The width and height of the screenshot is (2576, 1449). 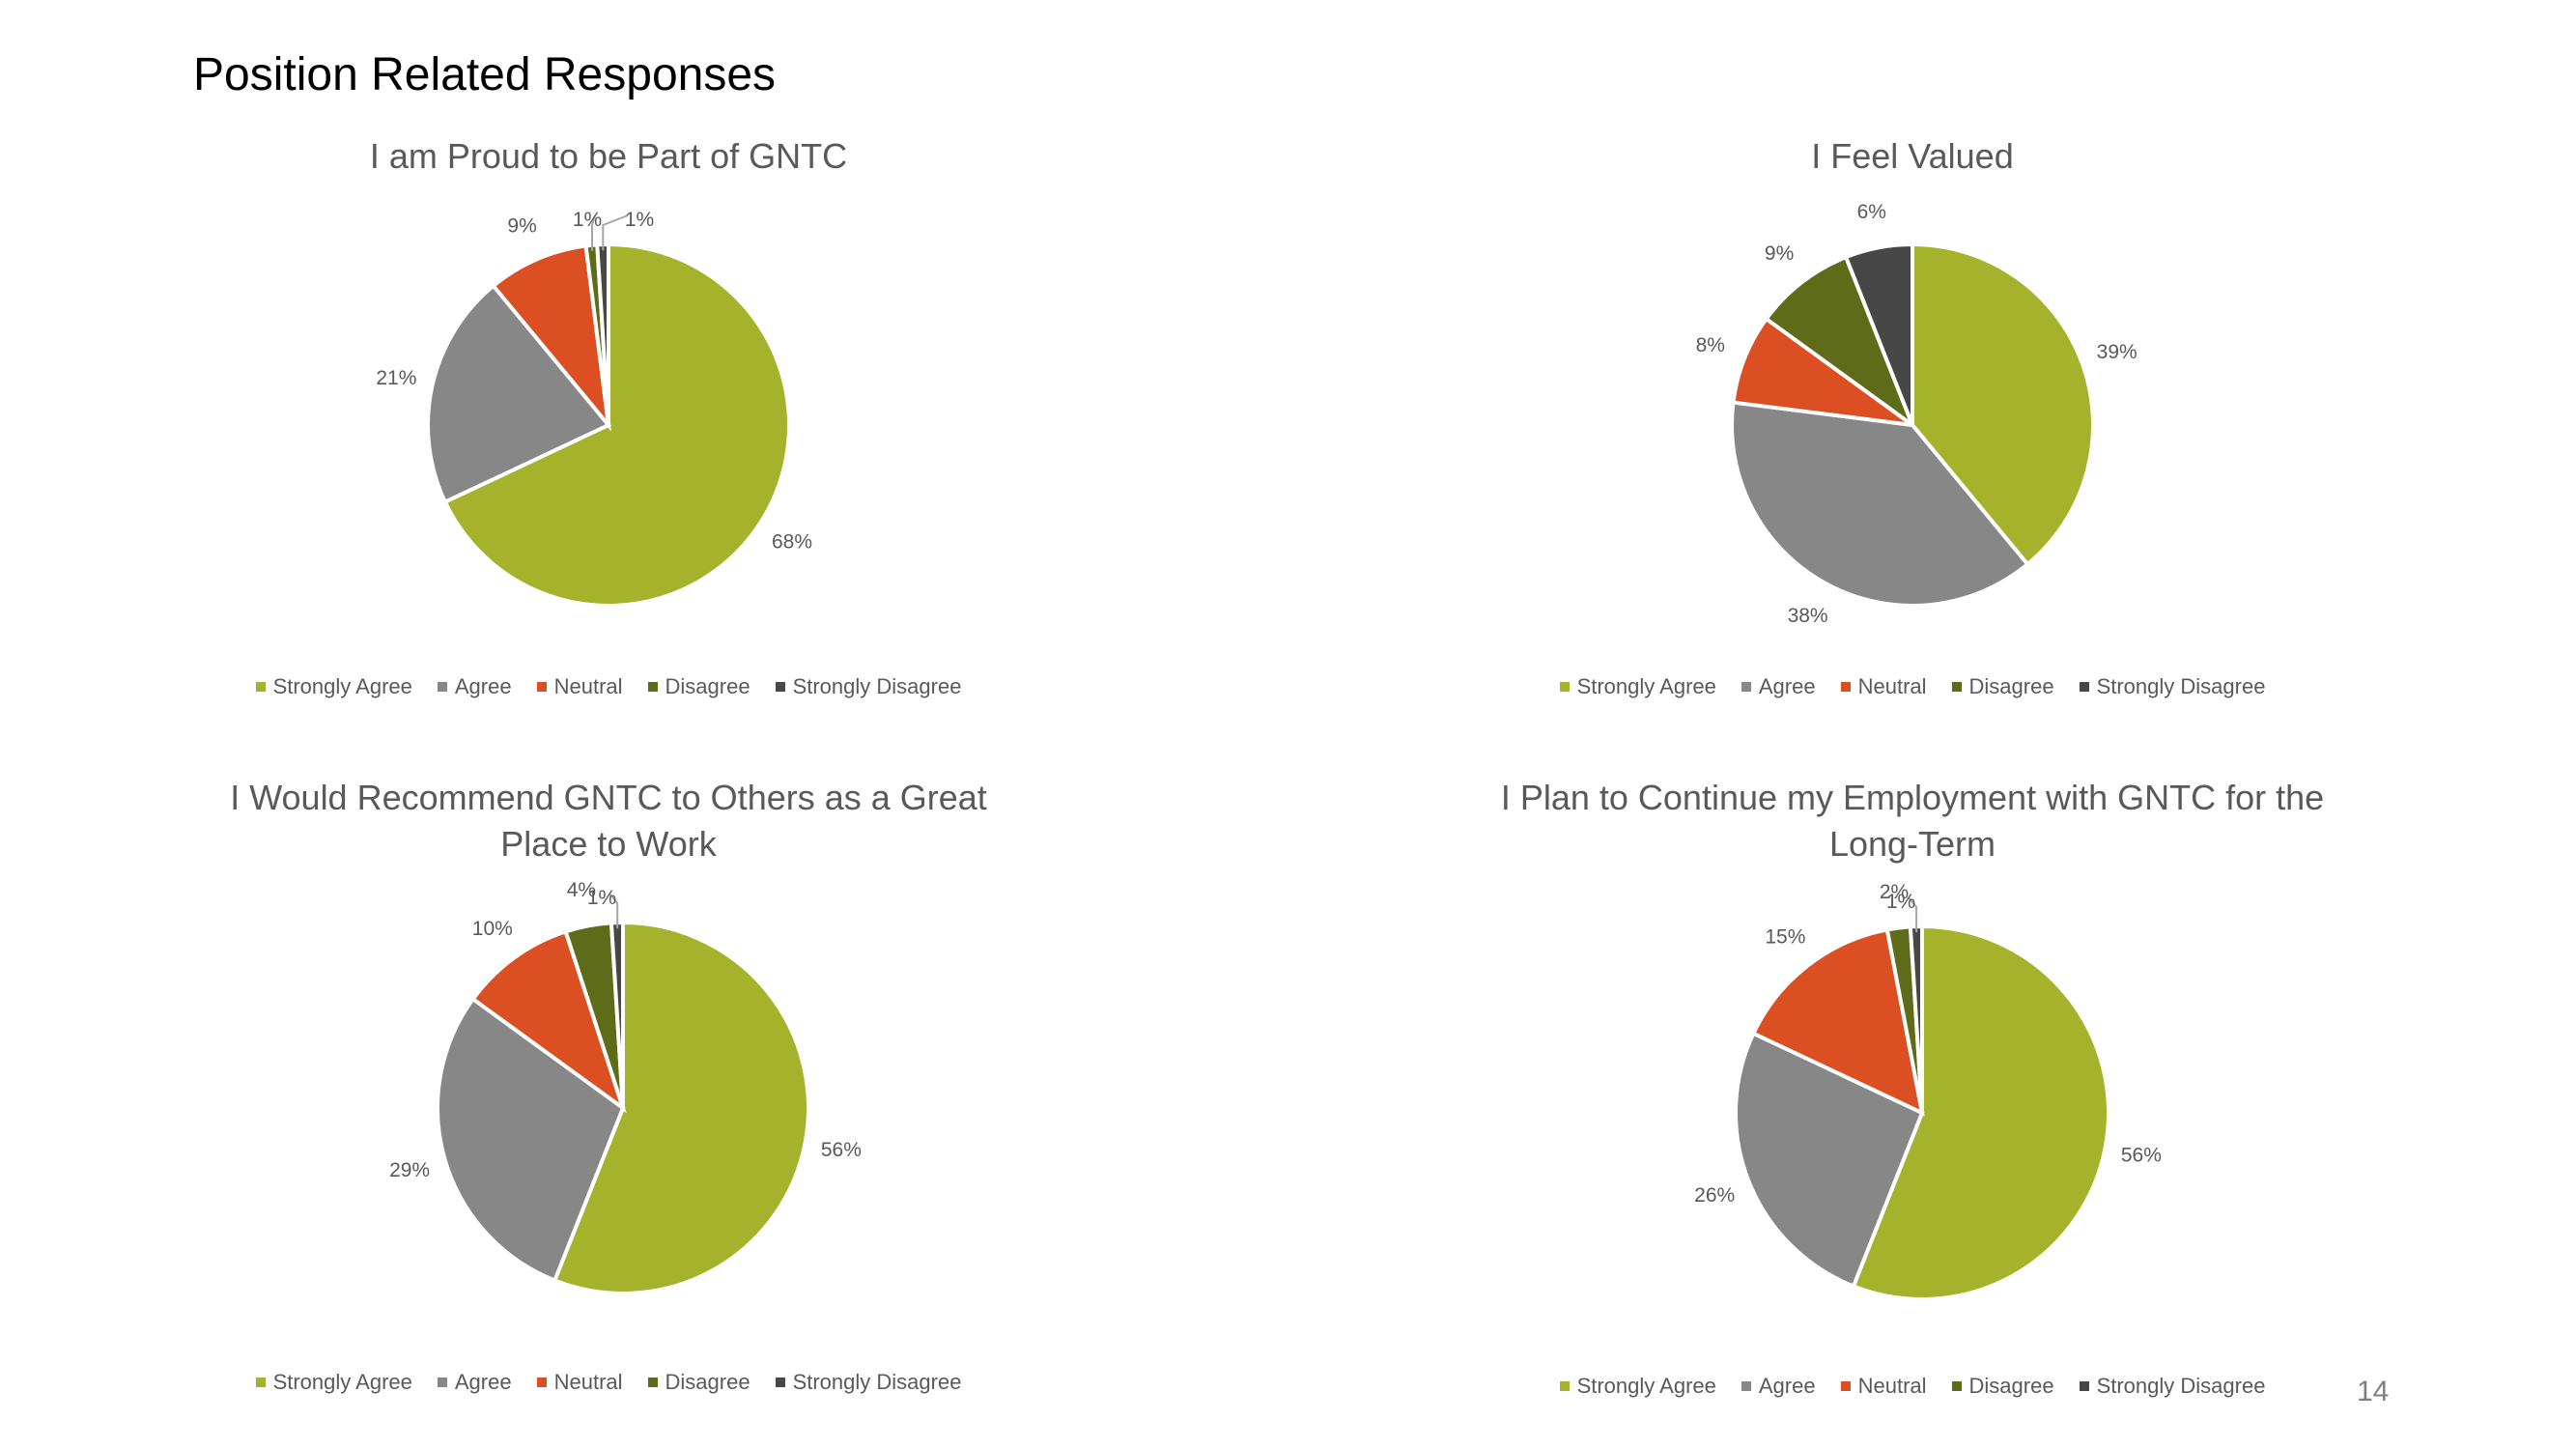 What do you see at coordinates (1840, 342) in the screenshot?
I see `pie-slice-disagree` at bounding box center [1840, 342].